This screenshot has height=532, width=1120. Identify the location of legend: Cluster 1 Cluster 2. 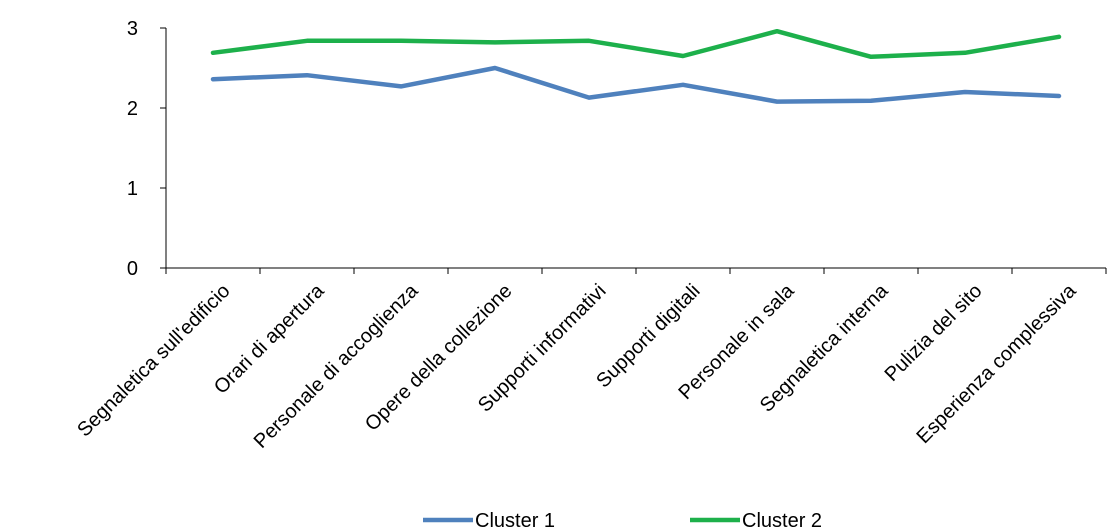
(622, 521).